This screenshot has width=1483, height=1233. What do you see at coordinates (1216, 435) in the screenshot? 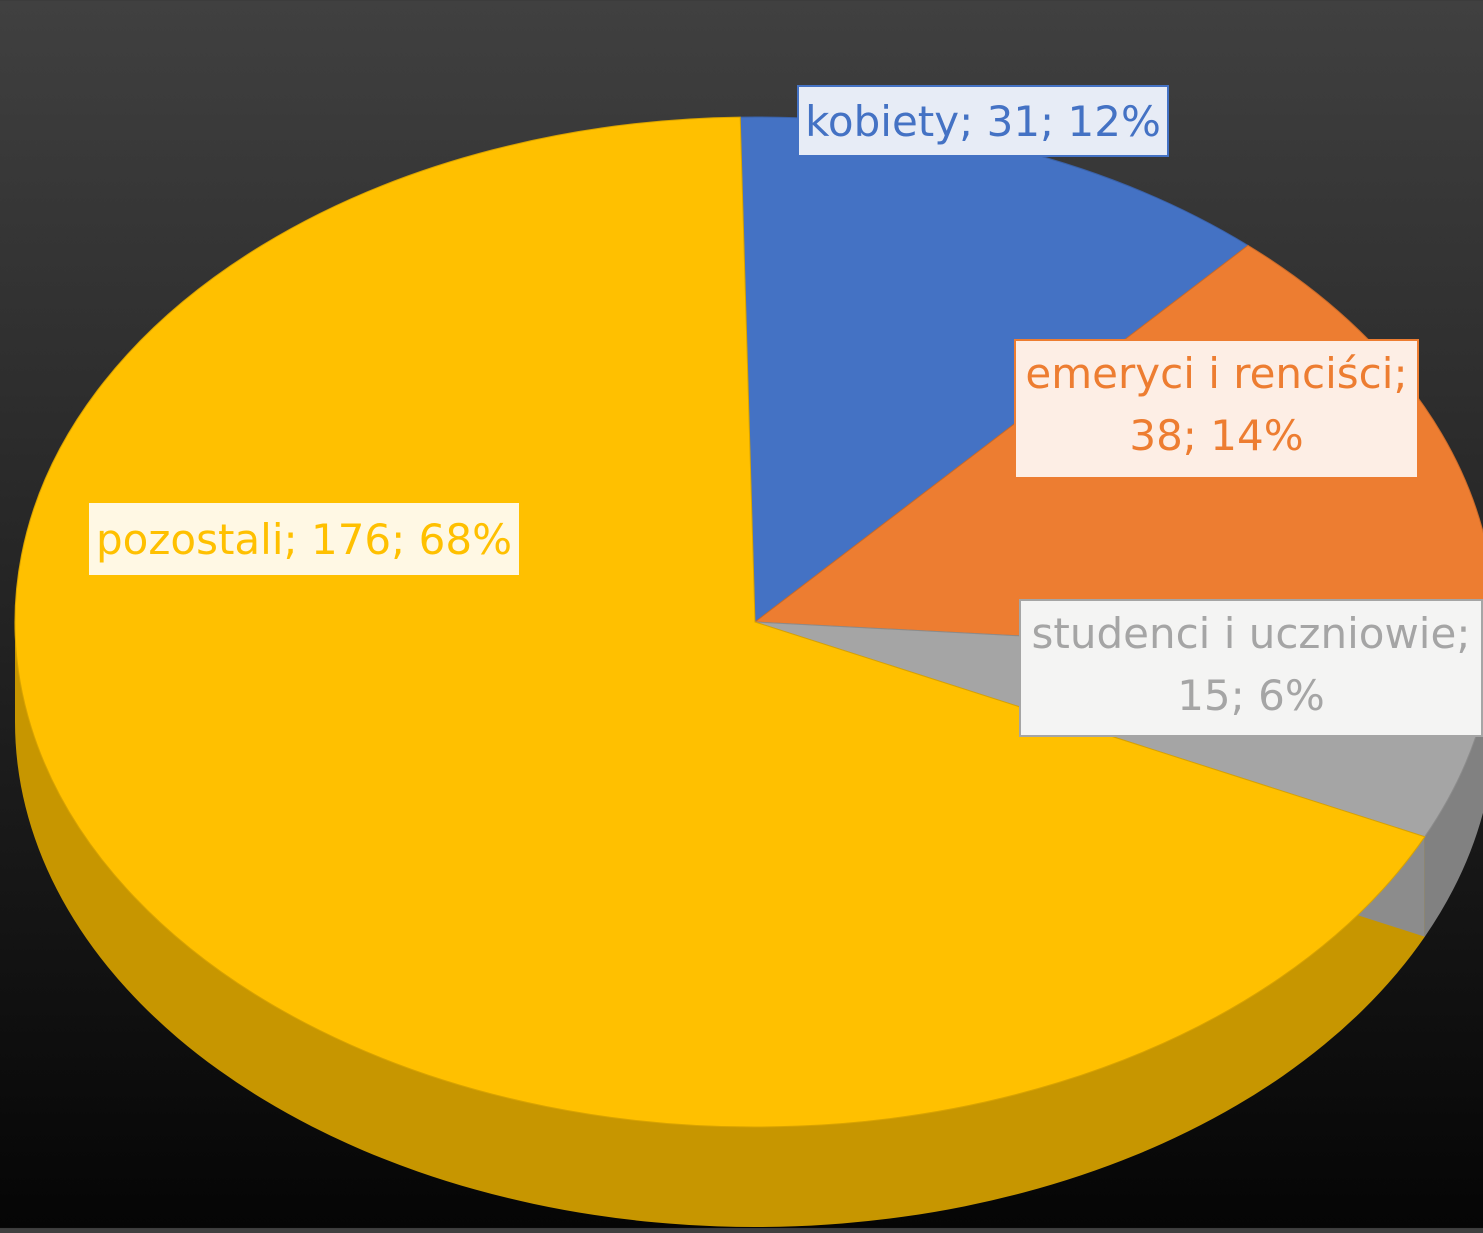
I see `label-emeryci-line-2: 38; 14%` at bounding box center [1216, 435].